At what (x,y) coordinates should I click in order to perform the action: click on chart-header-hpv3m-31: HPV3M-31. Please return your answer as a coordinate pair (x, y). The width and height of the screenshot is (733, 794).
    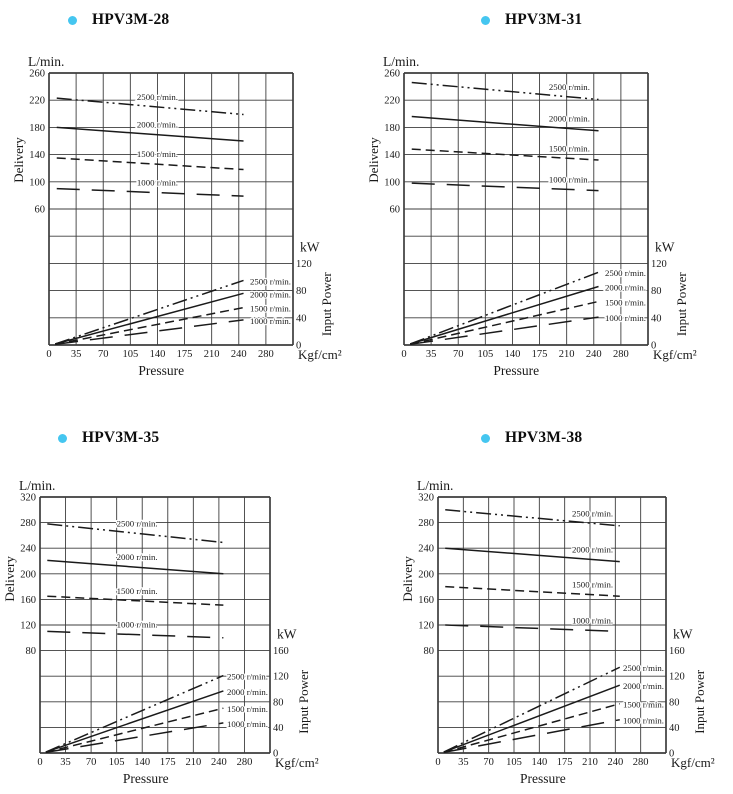
    Looking at the image, I should click on (531, 20).